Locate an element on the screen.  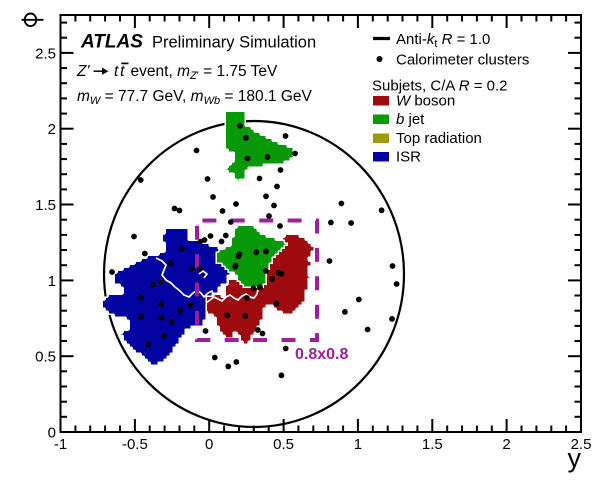
svg-text: W boson is located at coordinates (425, 101).